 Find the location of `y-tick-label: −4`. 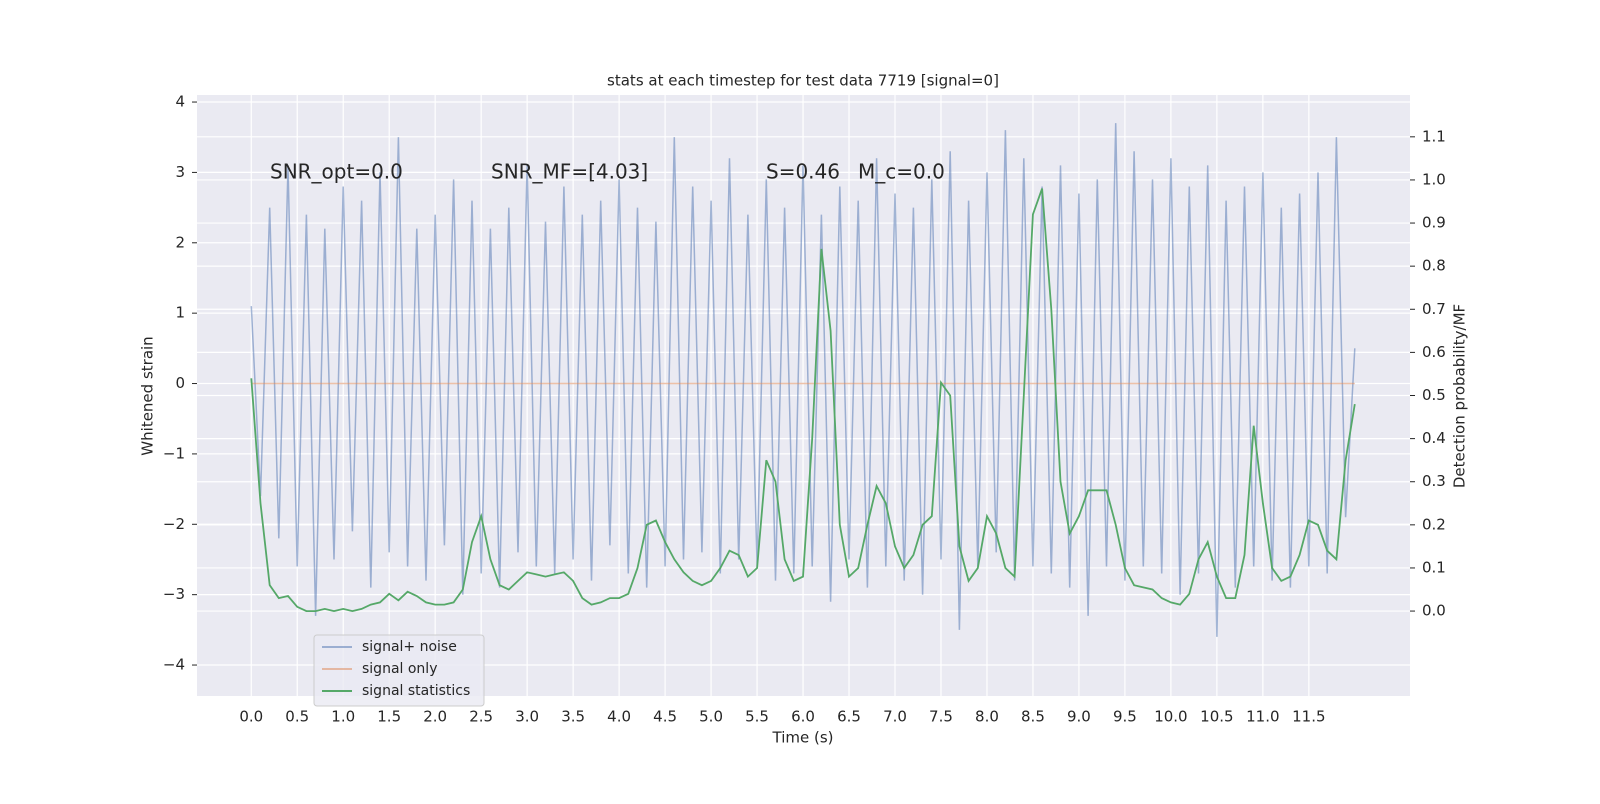

y-tick-label: −4 is located at coordinates (174, 665).